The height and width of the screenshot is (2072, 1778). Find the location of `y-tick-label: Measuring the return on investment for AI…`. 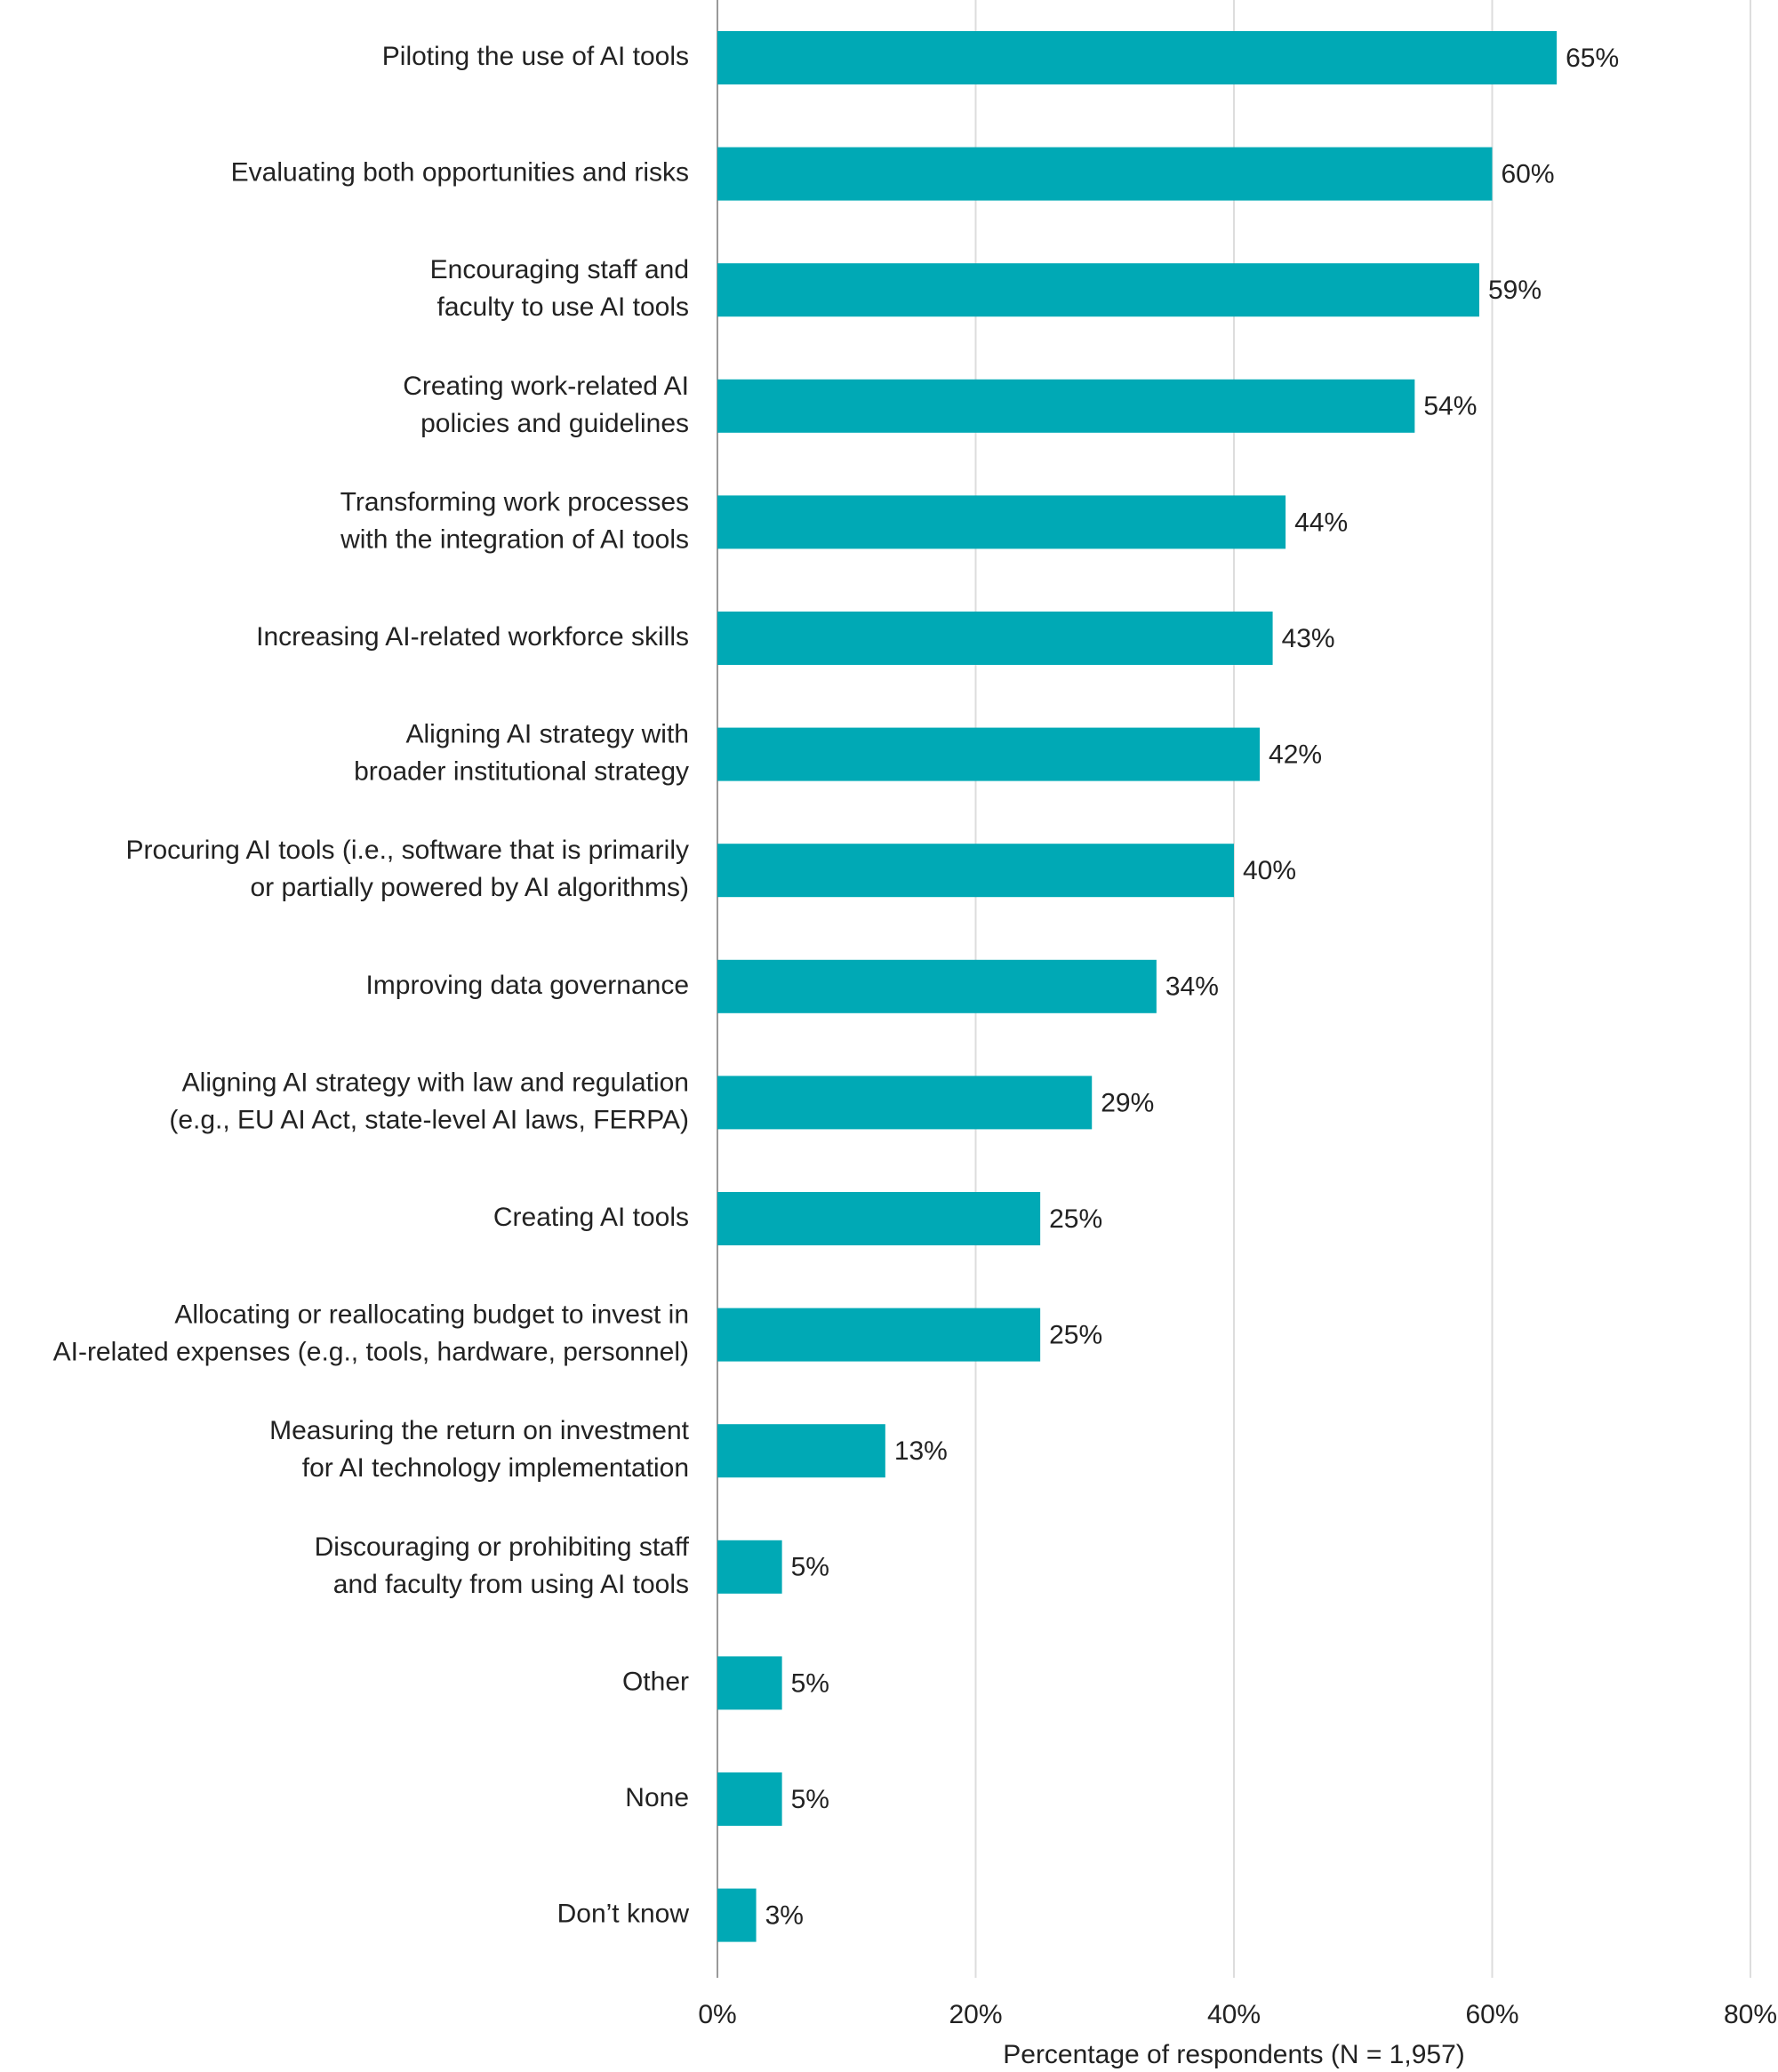

y-tick-label: Measuring the return on investment for AI… is located at coordinates (480, 1449).